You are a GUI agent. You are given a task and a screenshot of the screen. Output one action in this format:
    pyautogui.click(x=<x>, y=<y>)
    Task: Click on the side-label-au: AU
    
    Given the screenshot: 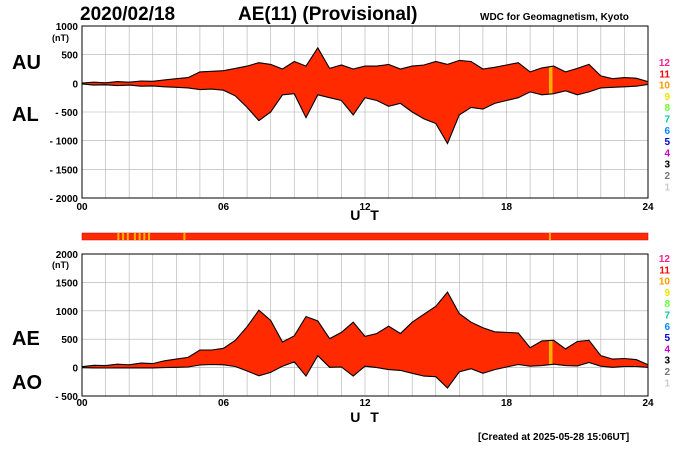 What is the action you would take?
    pyautogui.click(x=26, y=63)
    